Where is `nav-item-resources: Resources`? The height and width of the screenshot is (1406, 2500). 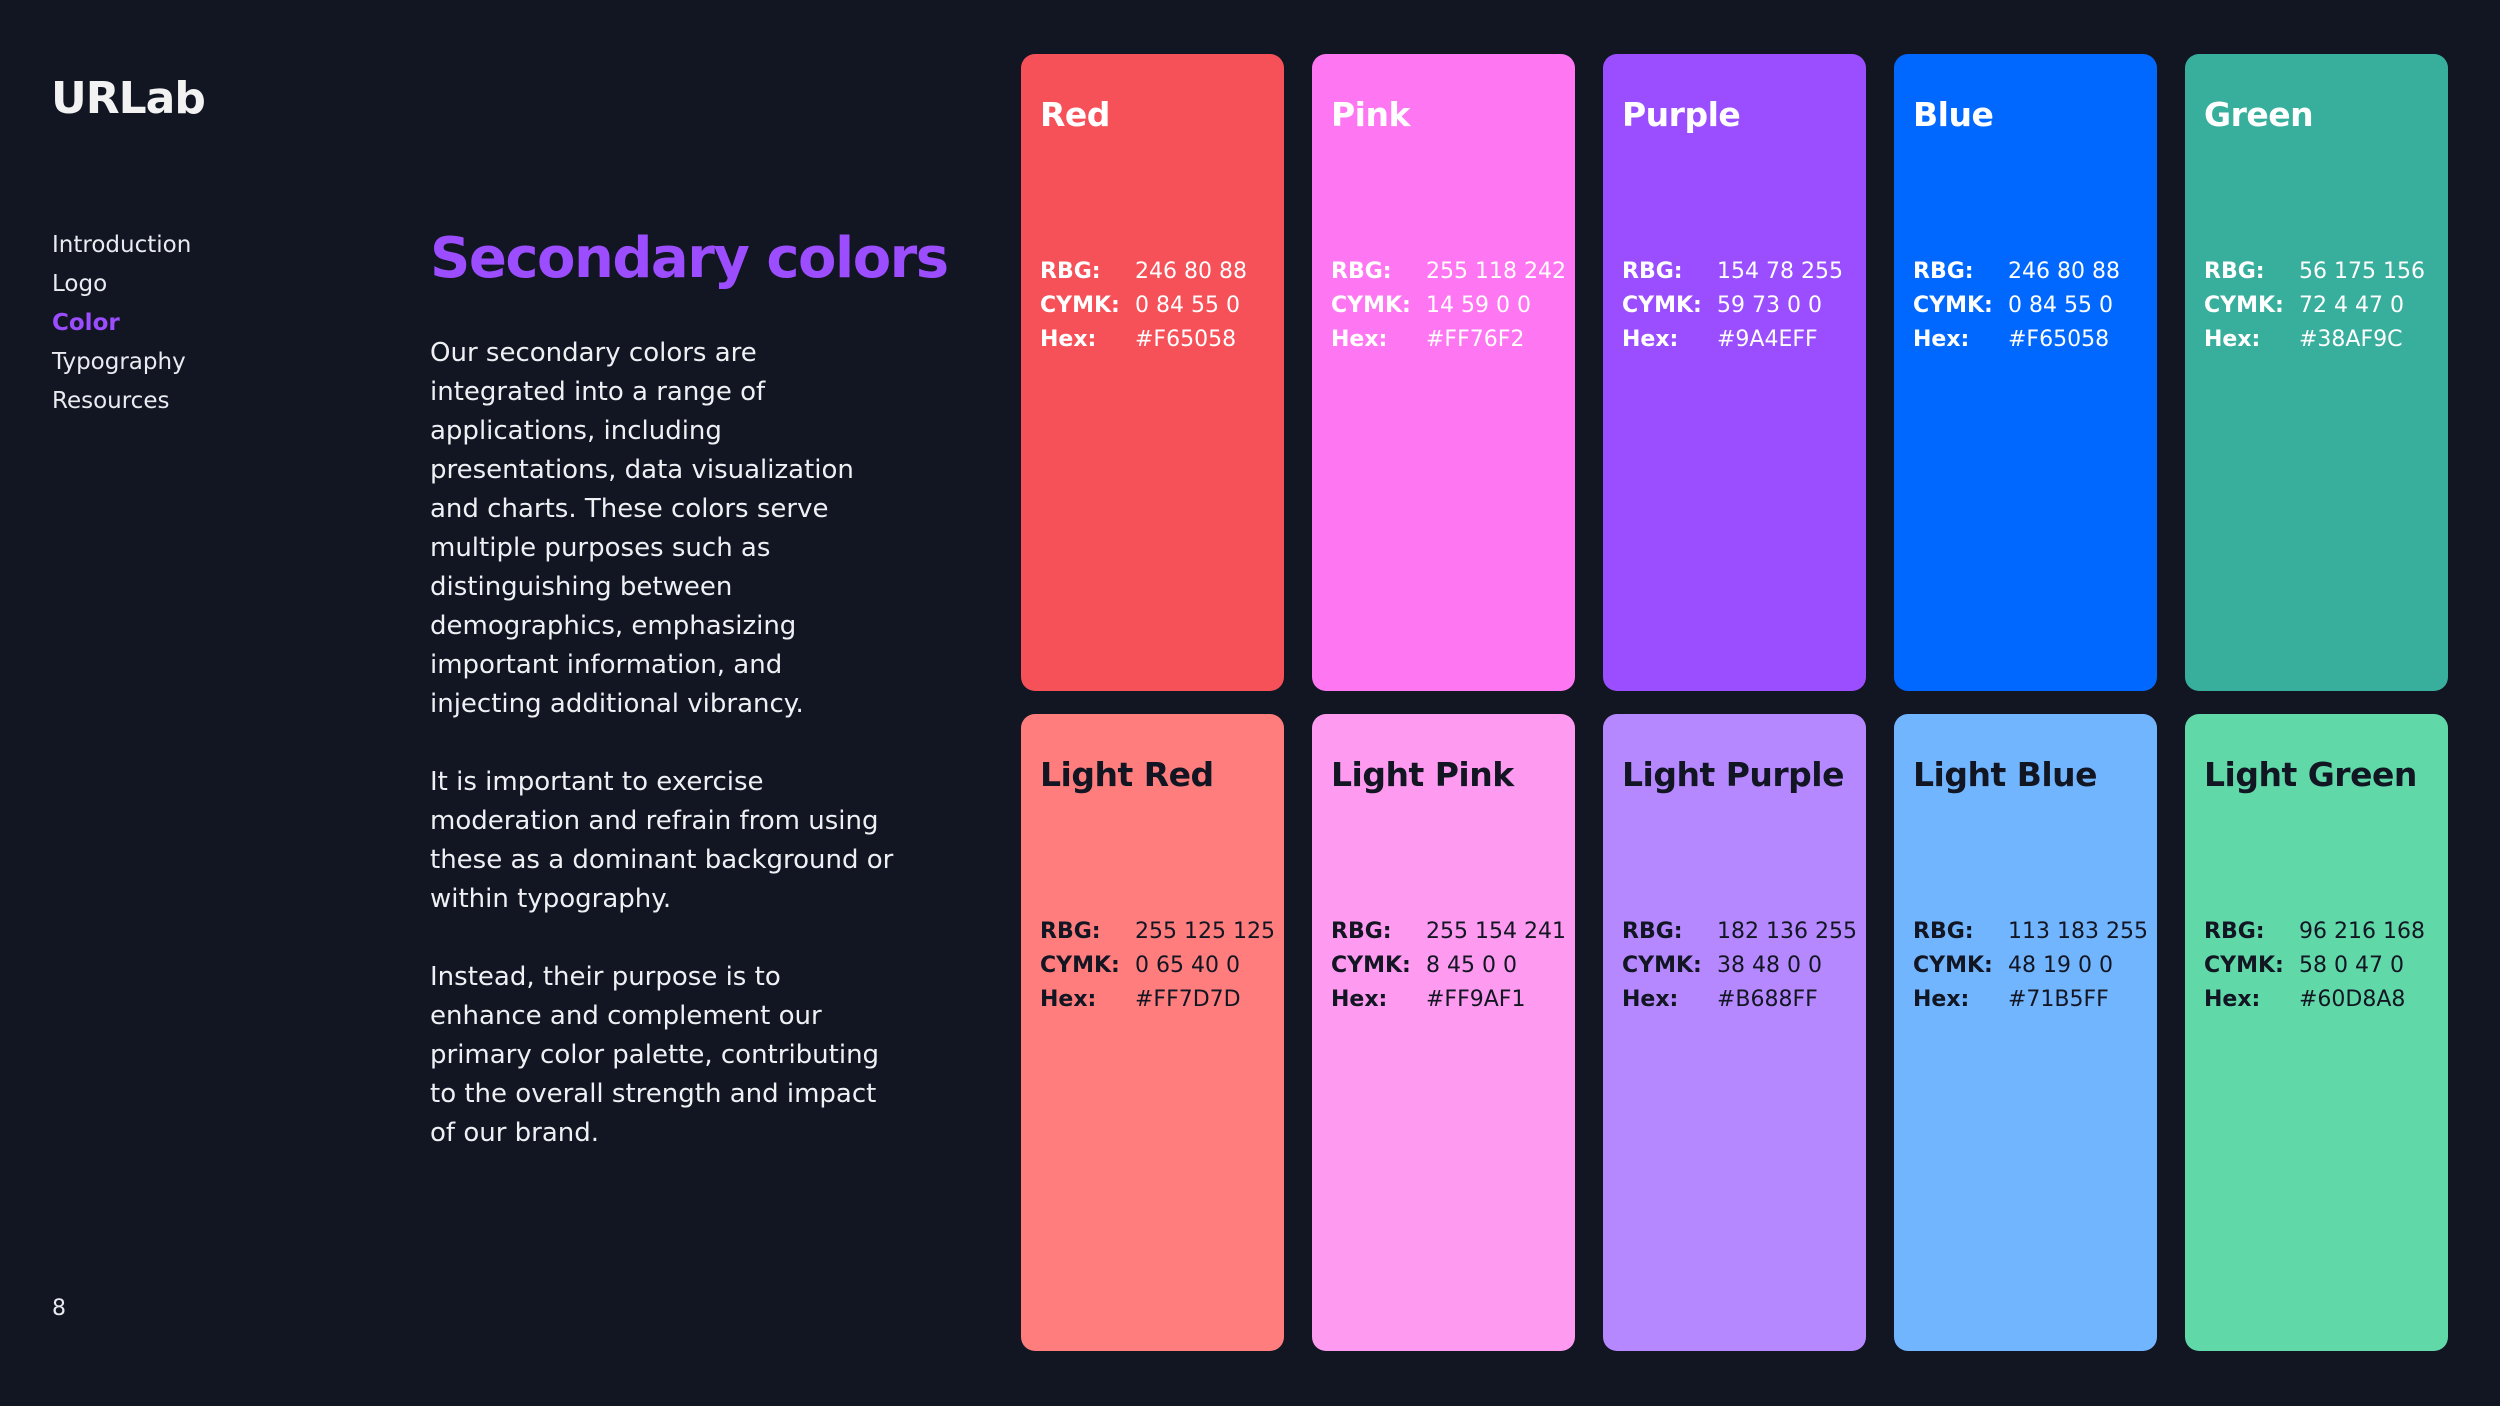
nav-item-resources: Resources is located at coordinates (111, 401).